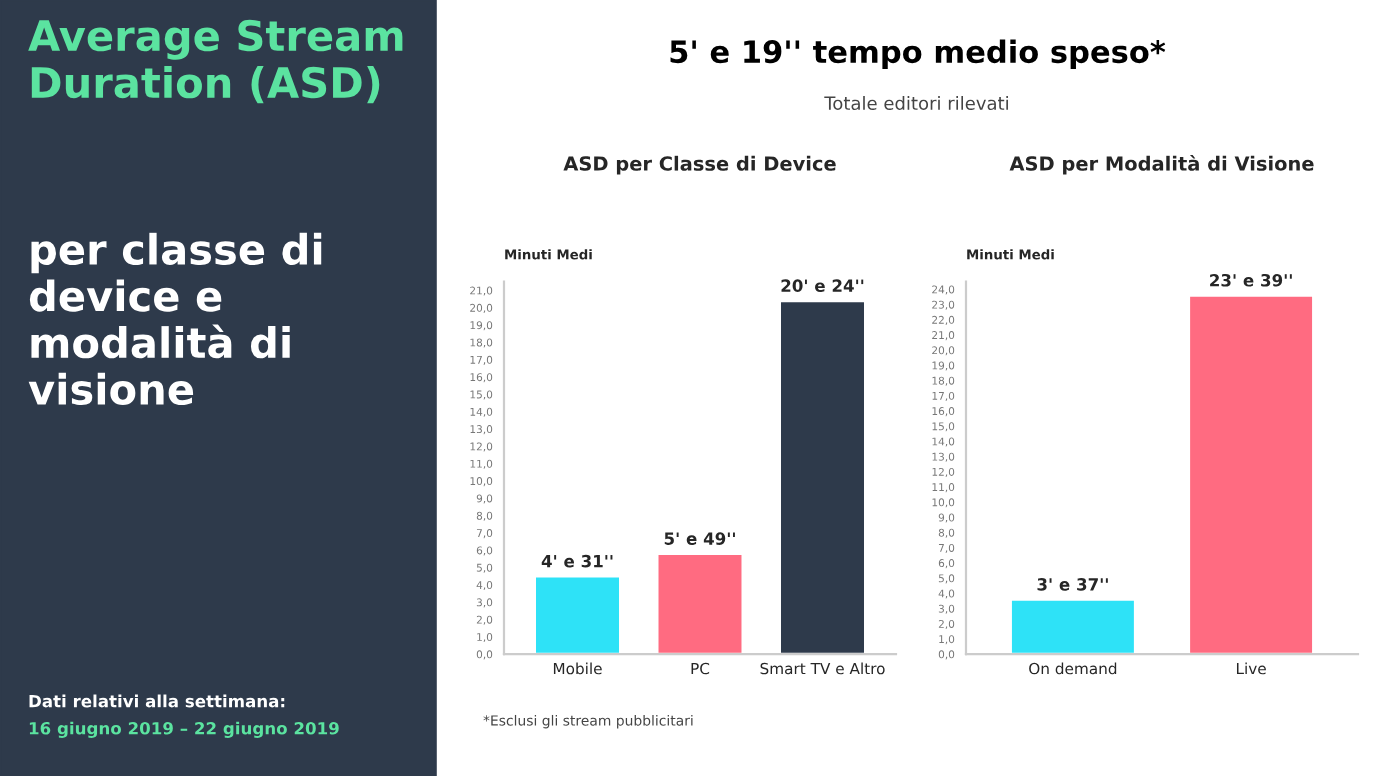  Describe the element at coordinates (175, 319) in the screenshot. I see `text: per classe di device e modalità di visione` at that location.